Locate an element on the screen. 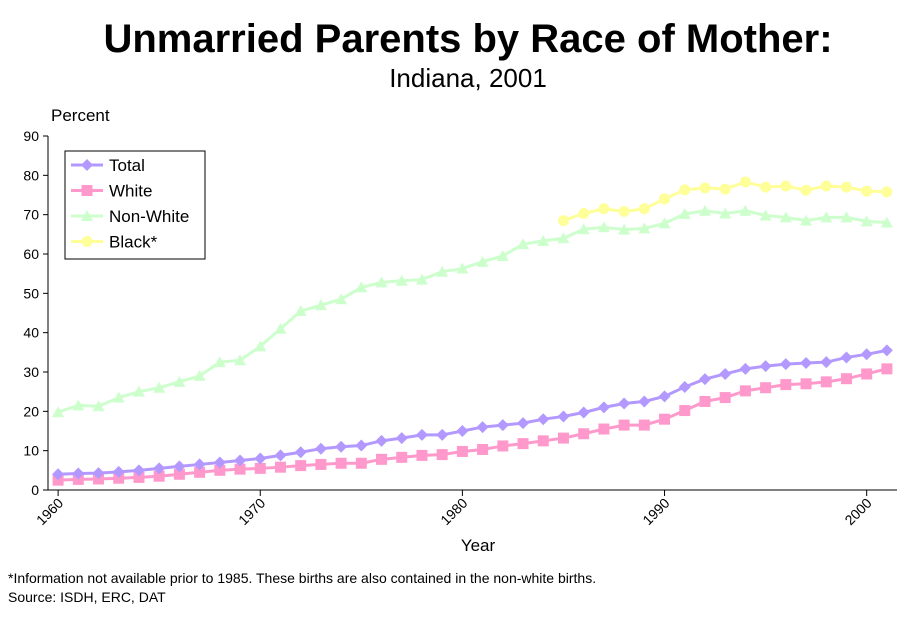 The width and height of the screenshot is (912, 624). y-tick-label: 30 is located at coordinates (31, 372).